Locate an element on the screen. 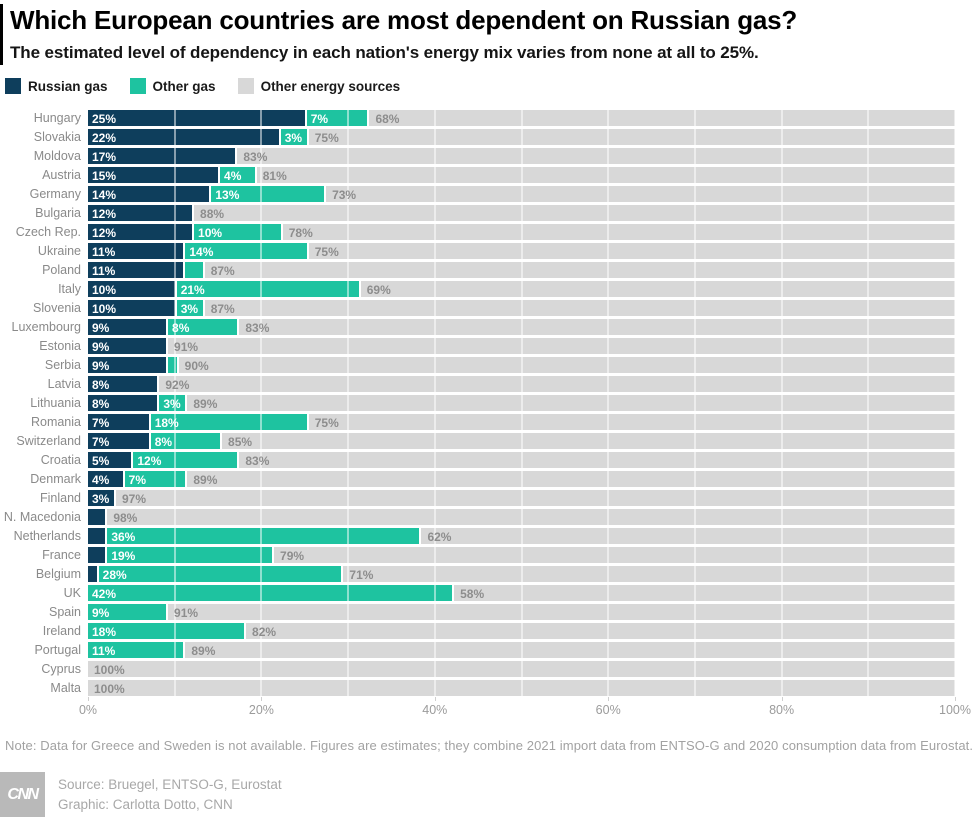 This screenshot has width=980, height=822. other-energy-segment: 81% is located at coordinates (605, 175).